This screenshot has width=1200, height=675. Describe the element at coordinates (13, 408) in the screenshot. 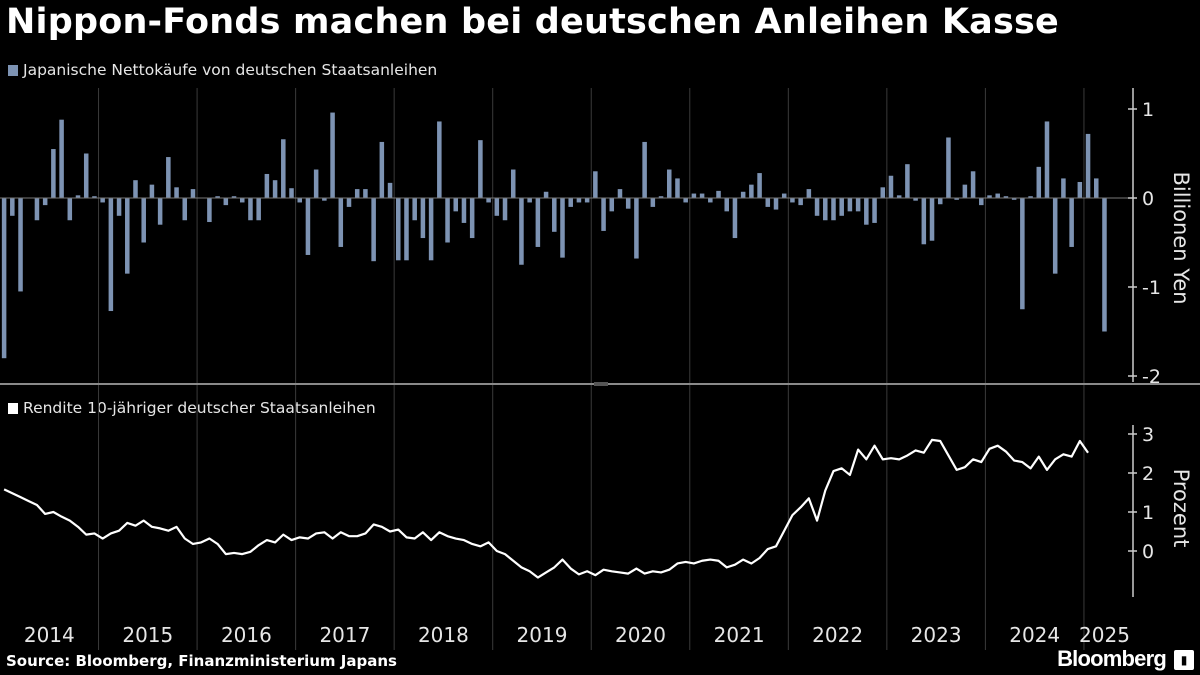

I see `legend-line-swatch` at that location.